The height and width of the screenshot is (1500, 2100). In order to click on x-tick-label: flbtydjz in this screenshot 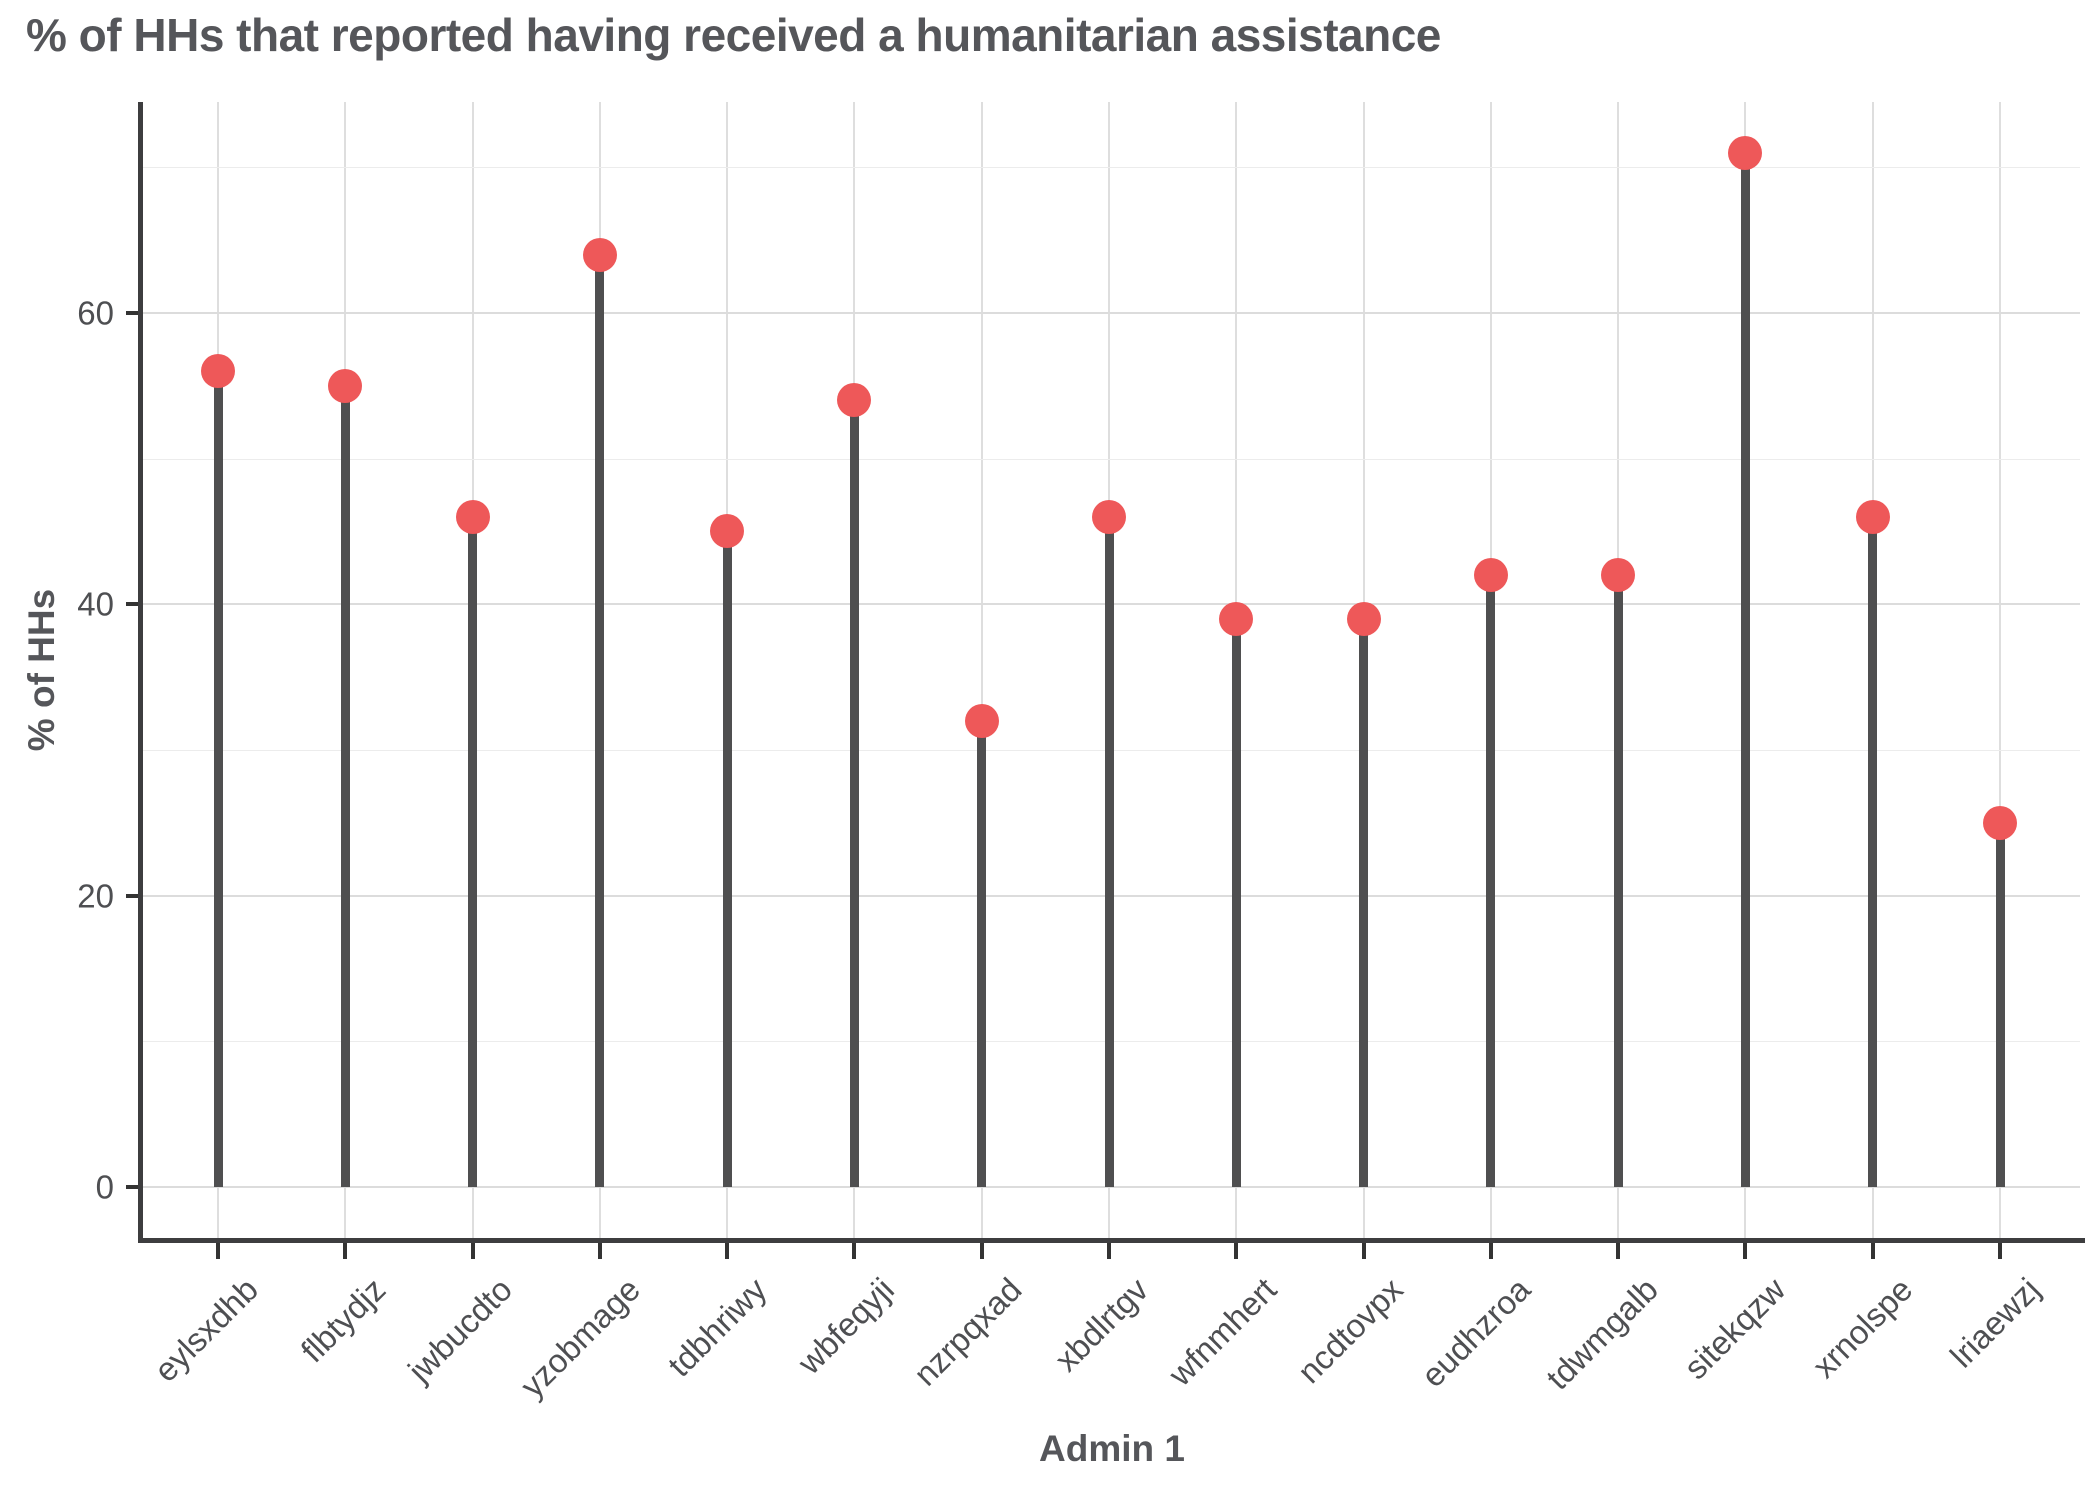, I will do `click(343, 1320)`.